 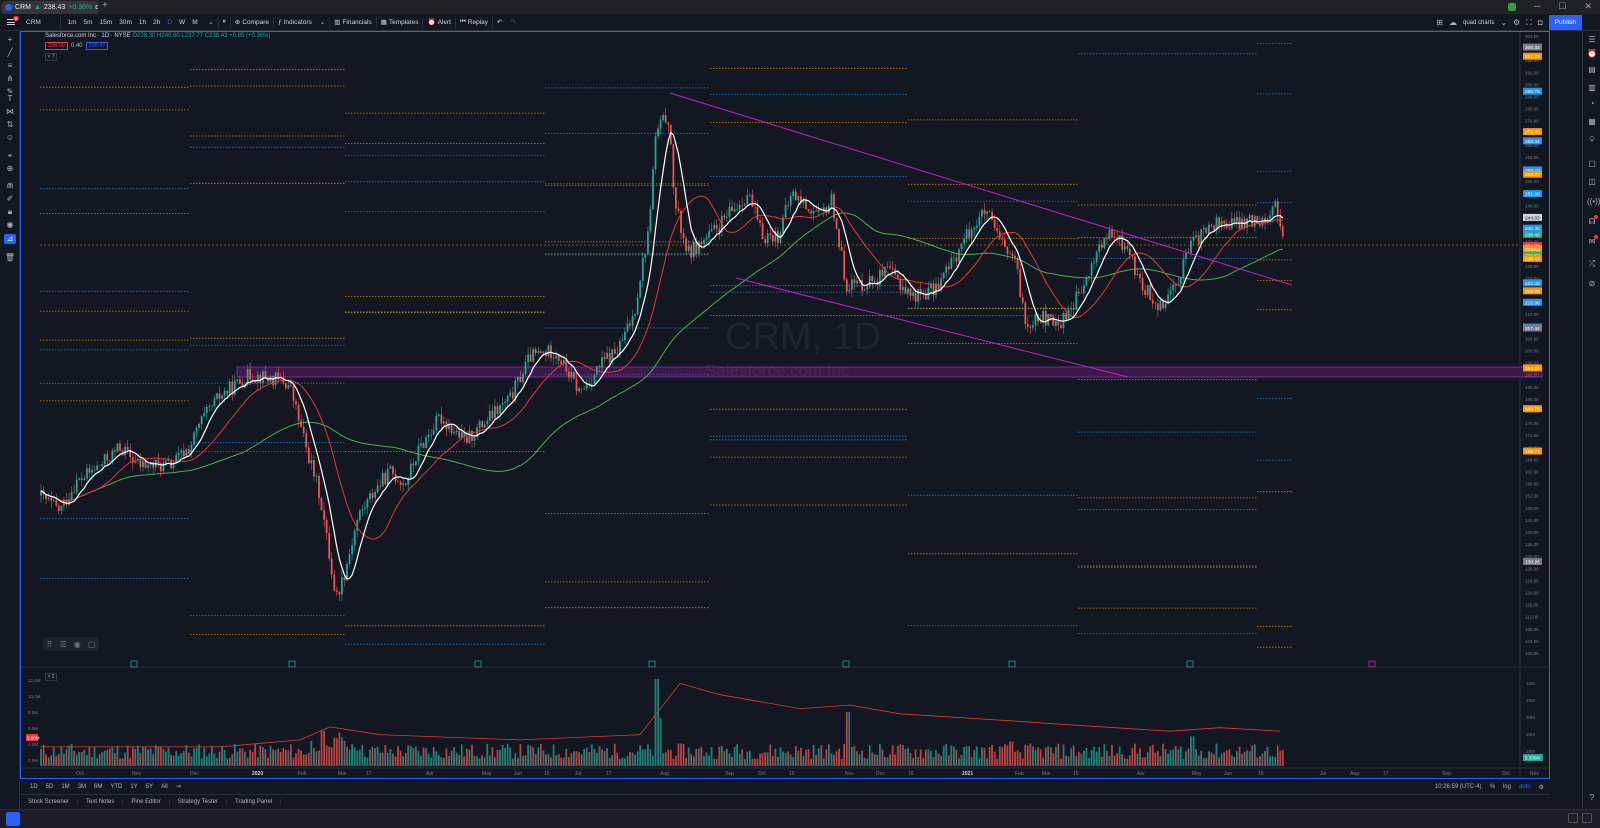 What do you see at coordinates (10, 185) in the screenshot?
I see `magnet-icon: ⋒` at bounding box center [10, 185].